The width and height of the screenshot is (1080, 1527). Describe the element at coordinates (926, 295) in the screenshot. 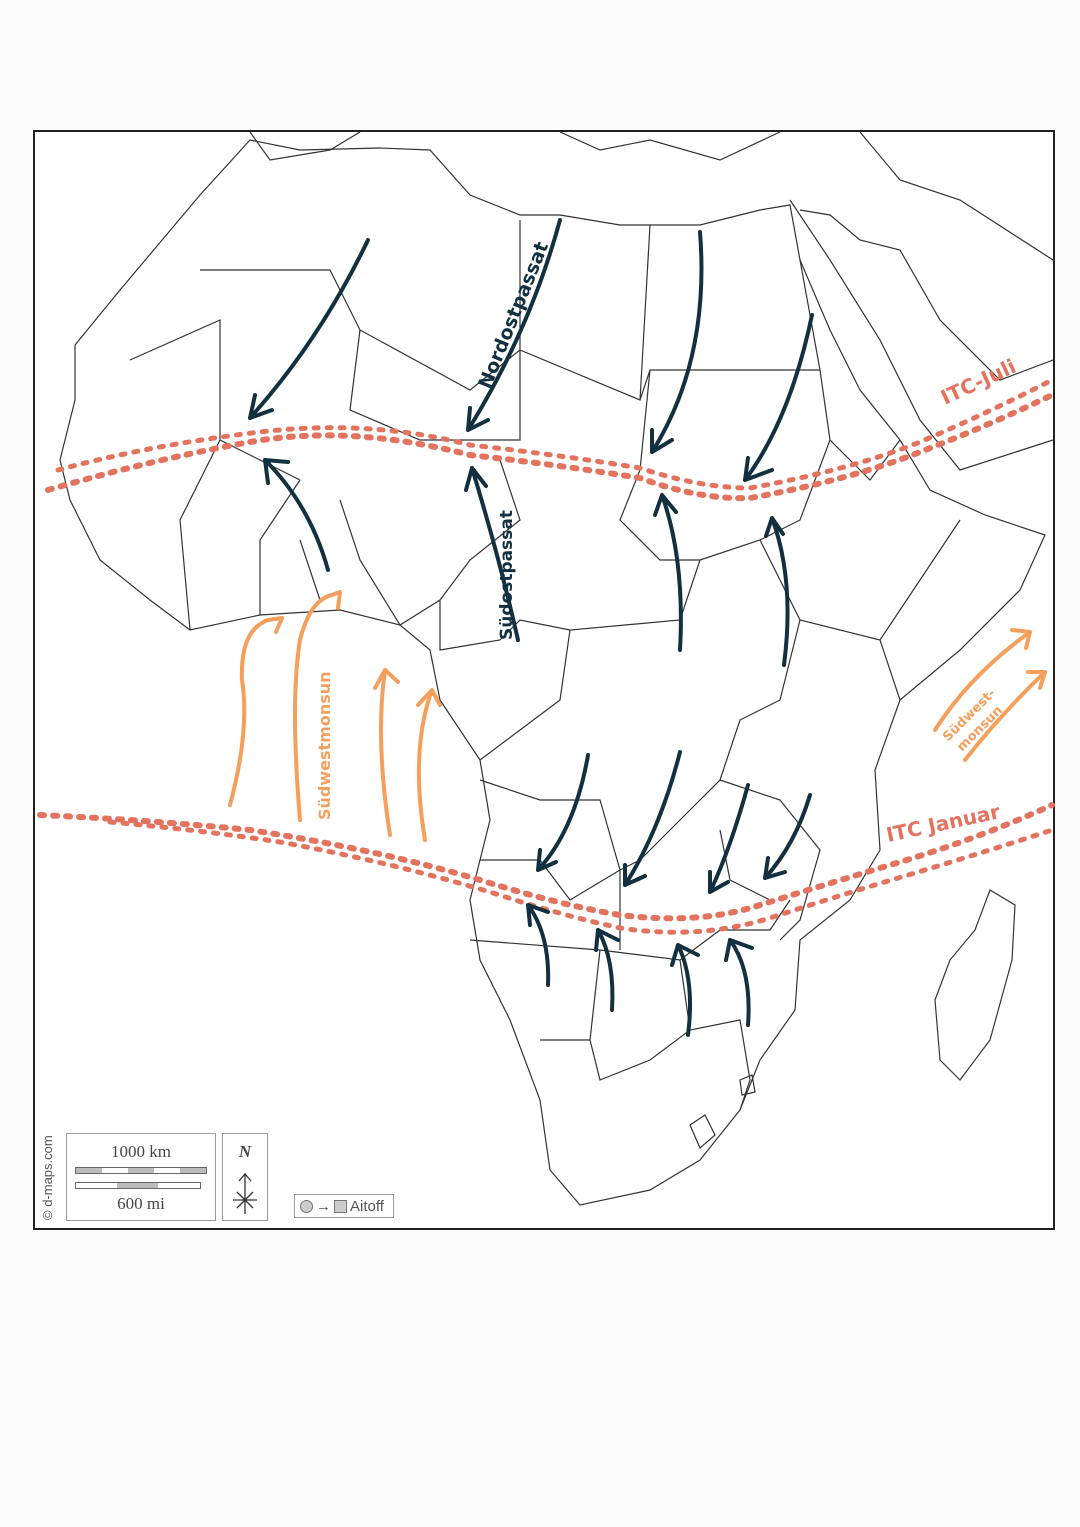

I see `arabia-border` at that location.